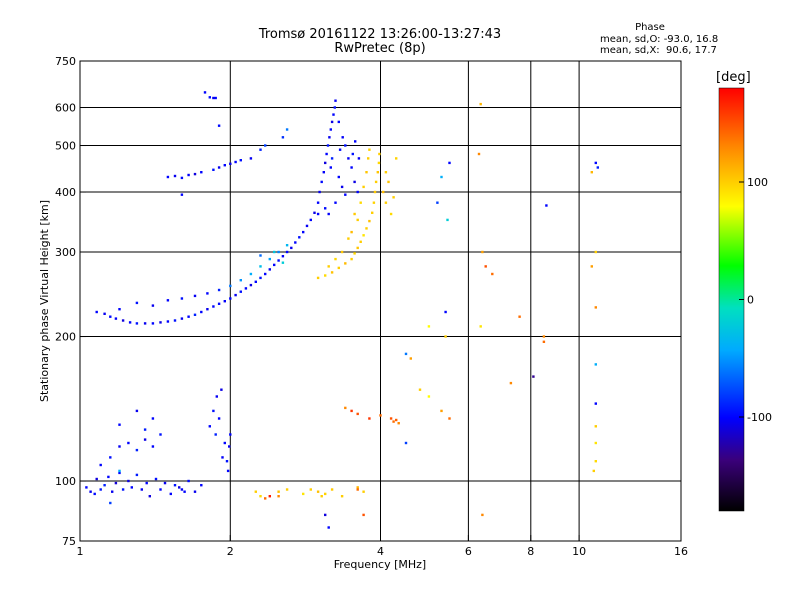 This screenshot has width=800, height=600. I want to click on y-axis-label: Stationary phase Virtual Height [km], so click(44, 301).